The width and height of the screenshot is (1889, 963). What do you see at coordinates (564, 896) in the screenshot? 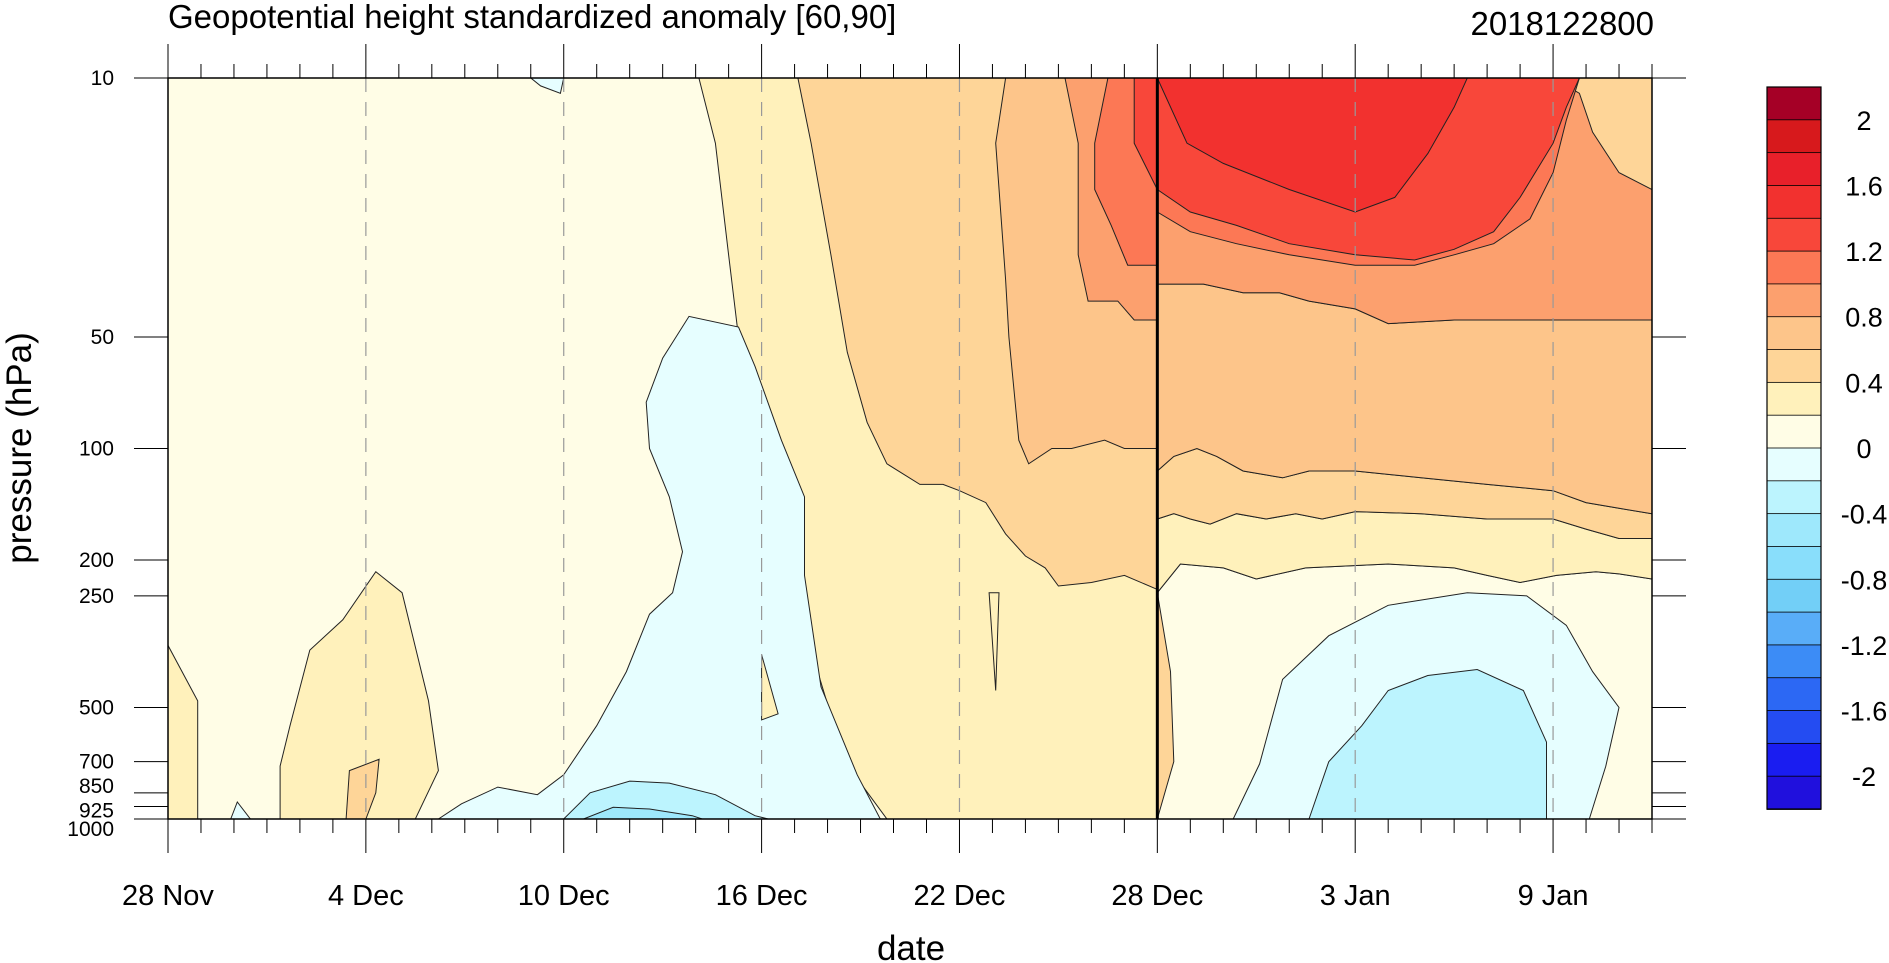
I see `x-tick-label: 10 Dec` at bounding box center [564, 896].